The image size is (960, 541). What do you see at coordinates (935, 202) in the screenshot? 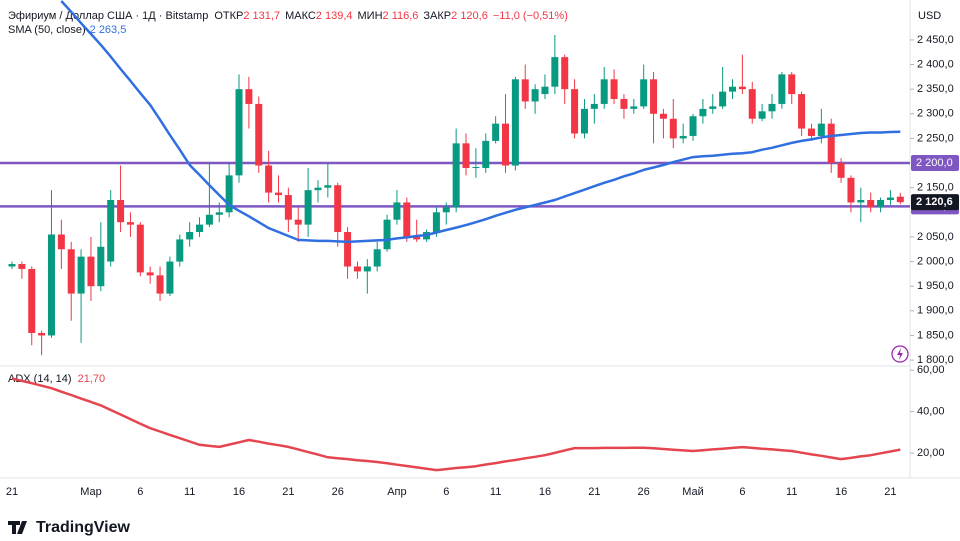
I see `last-price-box` at bounding box center [935, 202].